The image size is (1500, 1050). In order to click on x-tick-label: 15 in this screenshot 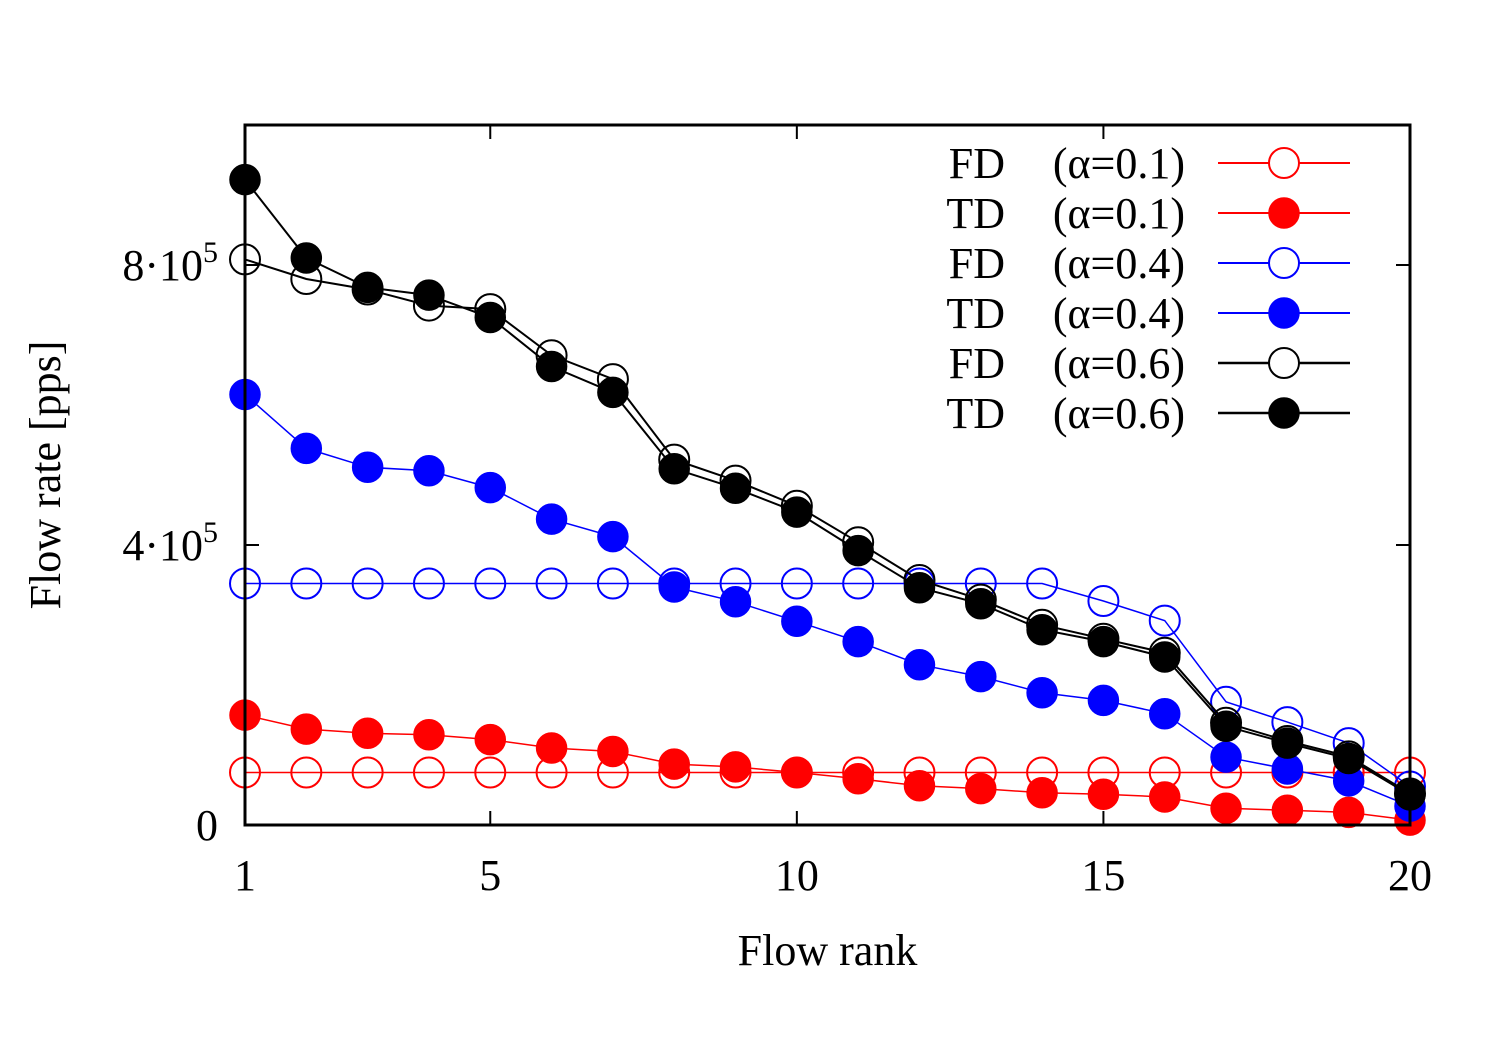, I will do `click(1103, 875)`.